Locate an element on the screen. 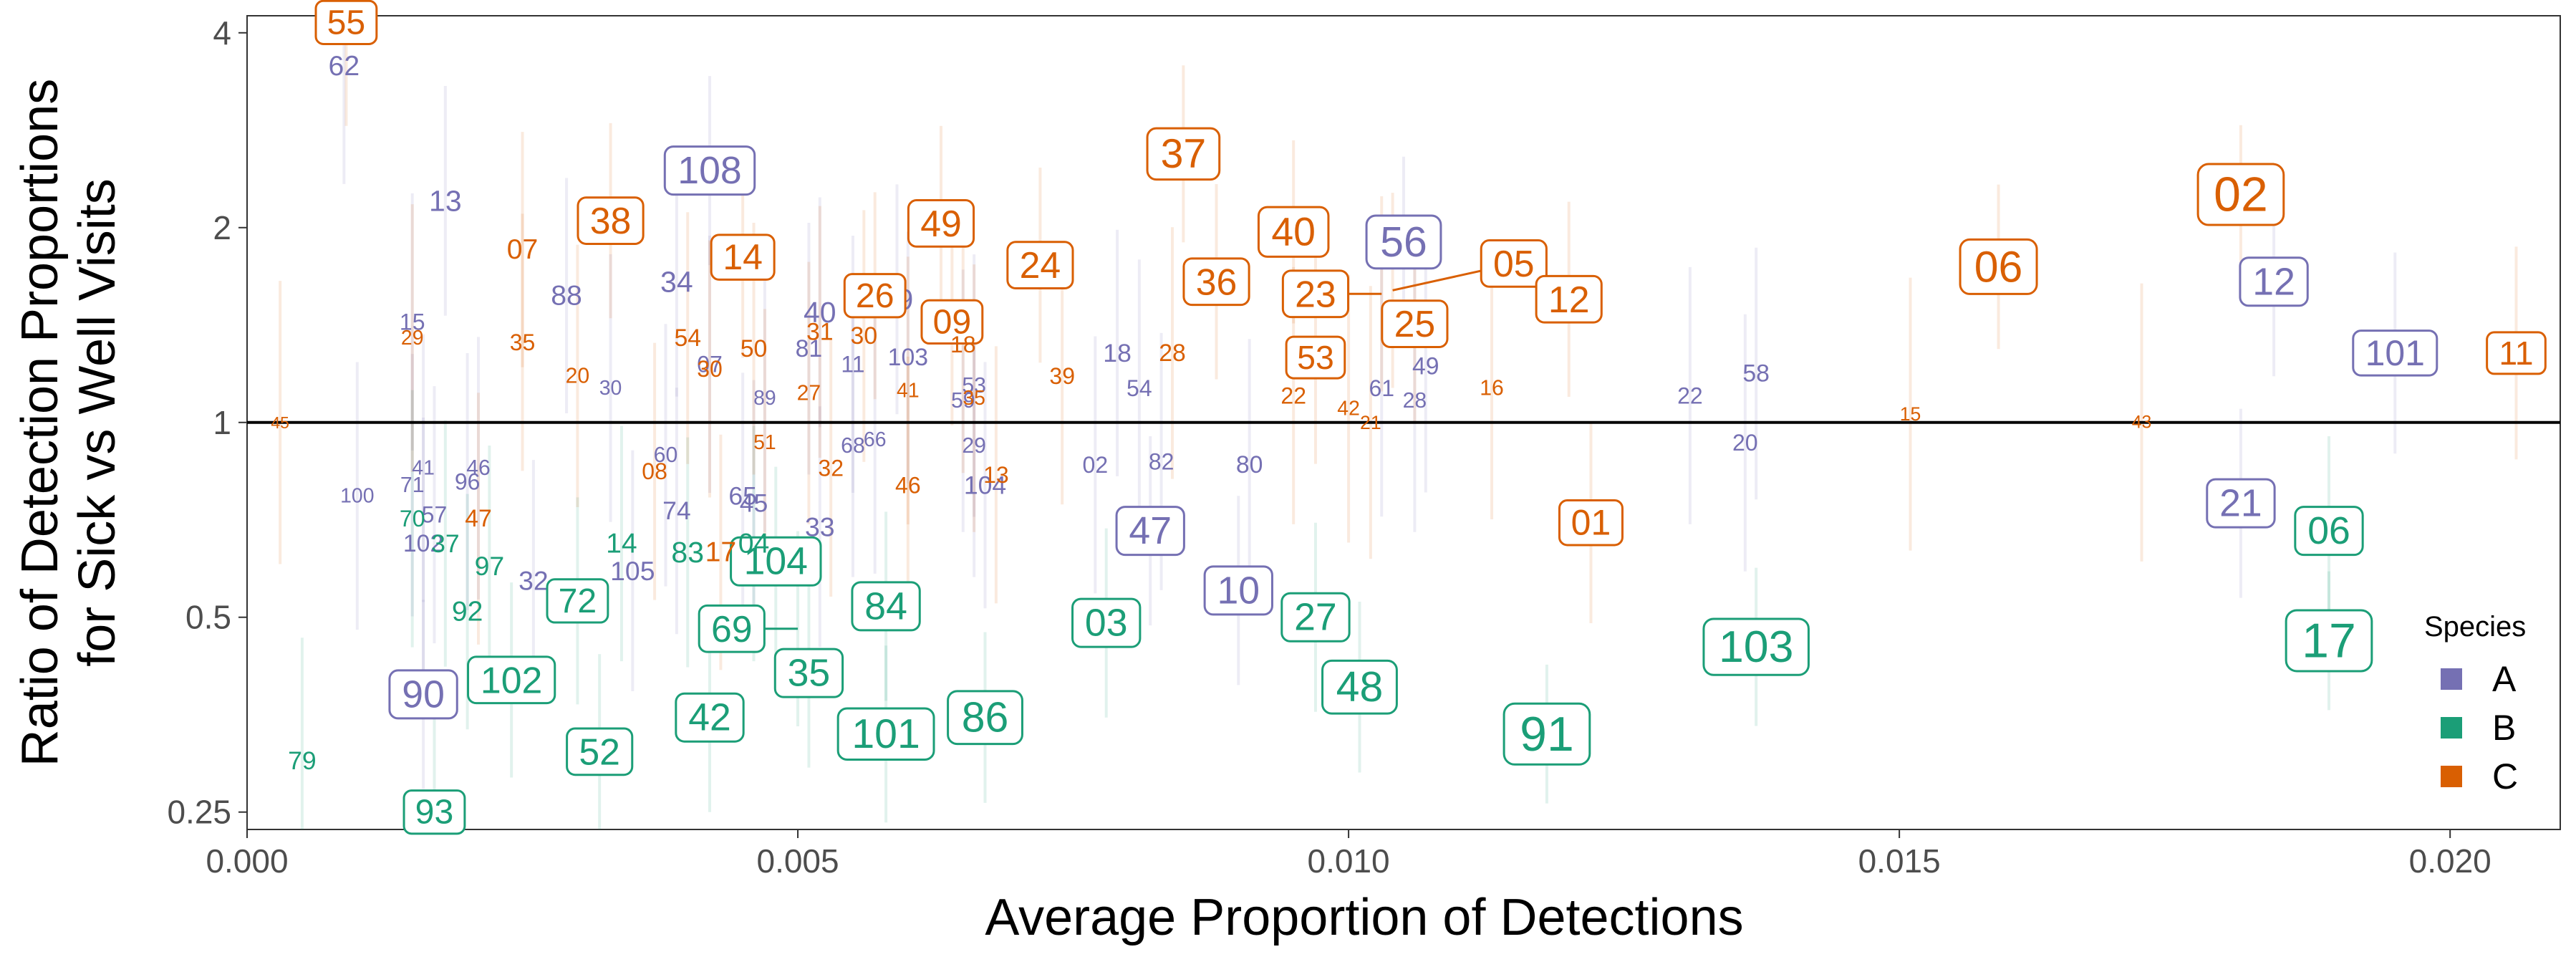  point-A-68: 68 is located at coordinates (853, 446).